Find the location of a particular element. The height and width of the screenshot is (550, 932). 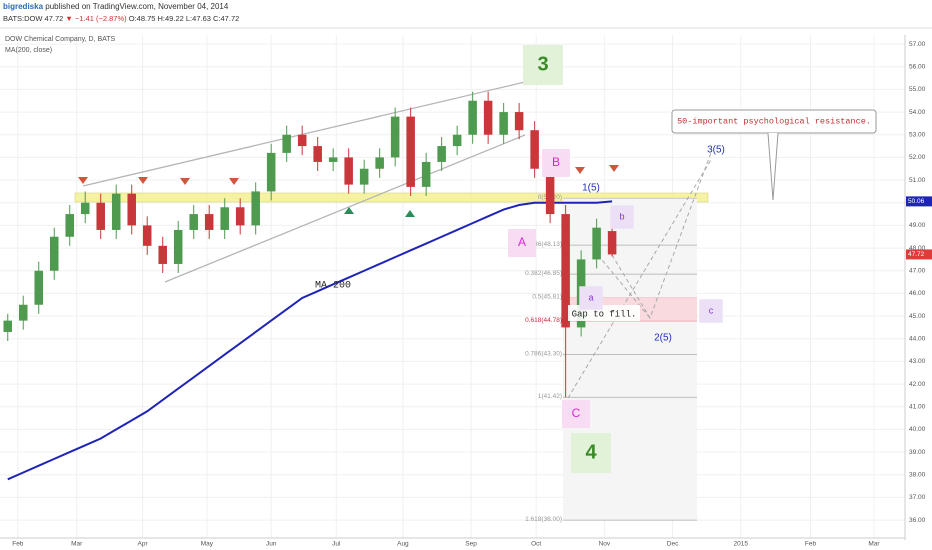

y-tick-label: 43.00 is located at coordinates (917, 361).